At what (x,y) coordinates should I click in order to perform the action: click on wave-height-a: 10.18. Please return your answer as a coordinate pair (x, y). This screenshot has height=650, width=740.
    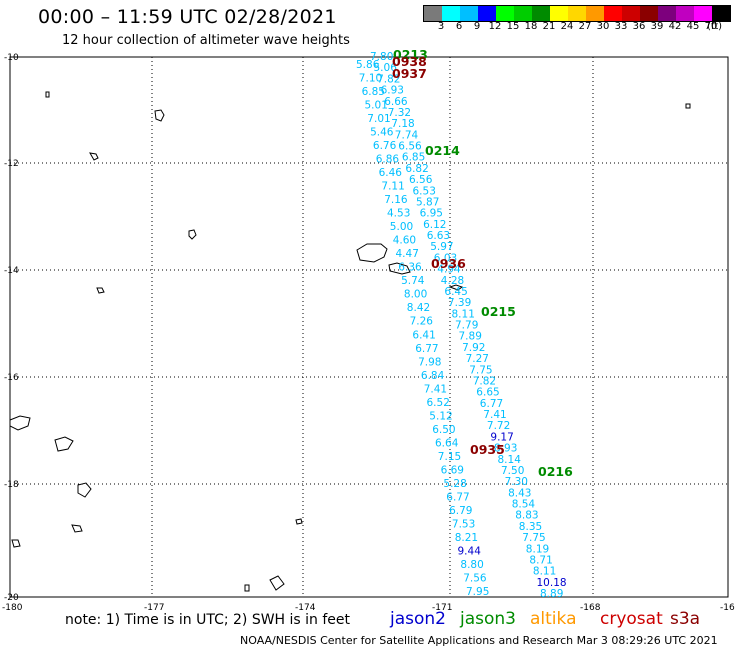
    Looking at the image, I should click on (552, 583).